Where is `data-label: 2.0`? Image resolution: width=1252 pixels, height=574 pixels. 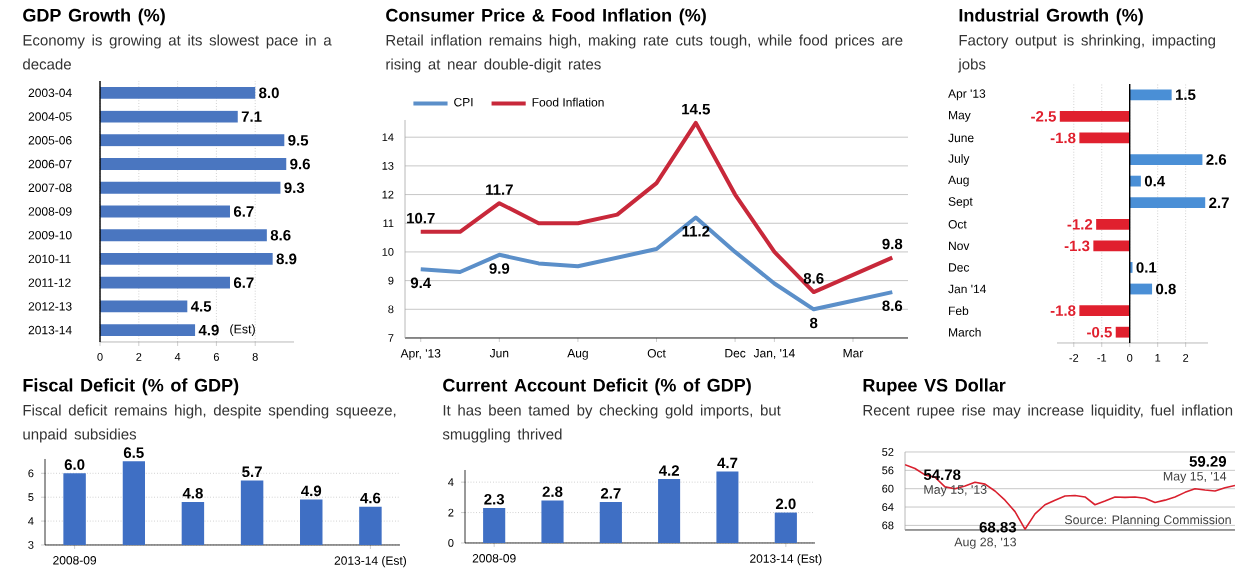 data-label: 2.0 is located at coordinates (785, 504).